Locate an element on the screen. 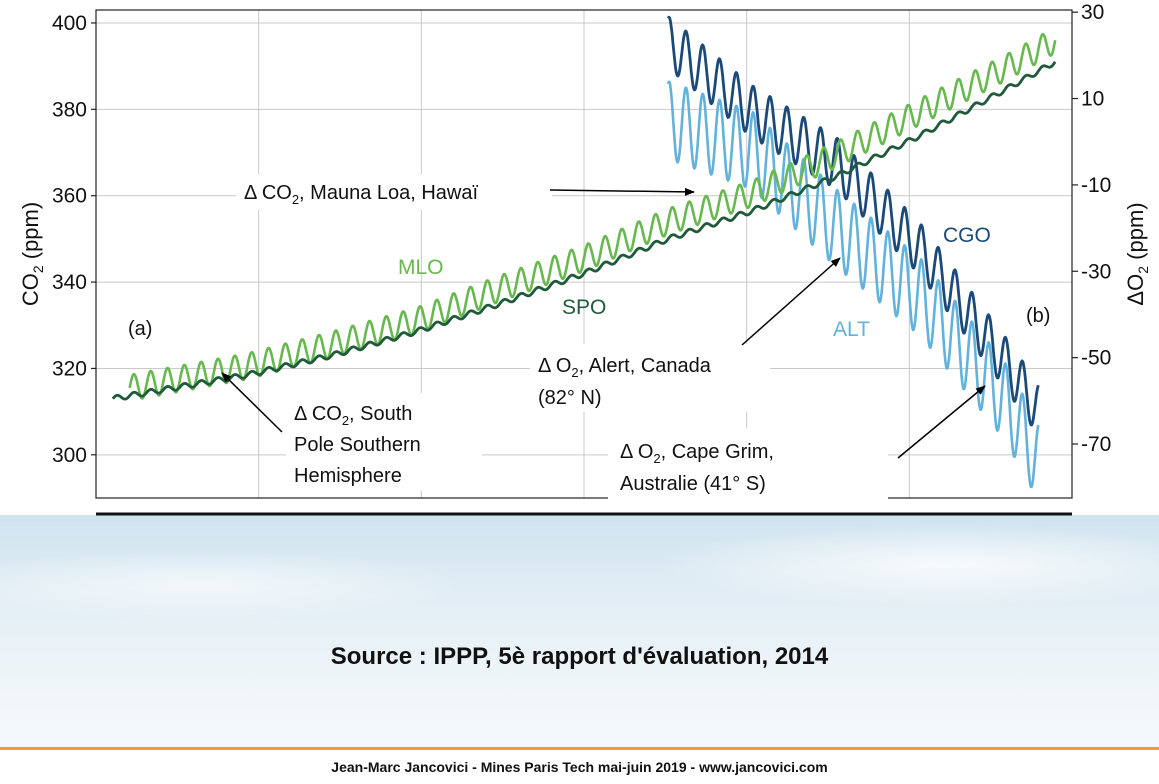 The height and width of the screenshot is (784, 1159). annotation-cgo-line1: Δ O2, Cape Grim, is located at coordinates (697, 453).